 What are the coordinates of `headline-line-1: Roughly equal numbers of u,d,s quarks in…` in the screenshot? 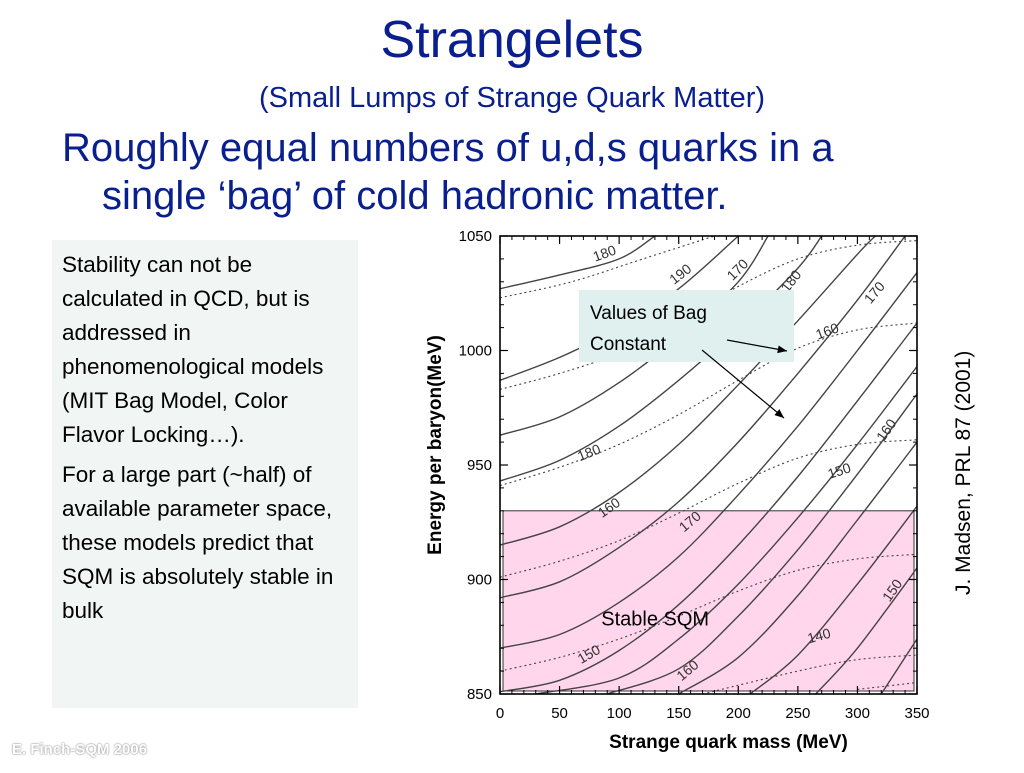 It's located at (448, 148).